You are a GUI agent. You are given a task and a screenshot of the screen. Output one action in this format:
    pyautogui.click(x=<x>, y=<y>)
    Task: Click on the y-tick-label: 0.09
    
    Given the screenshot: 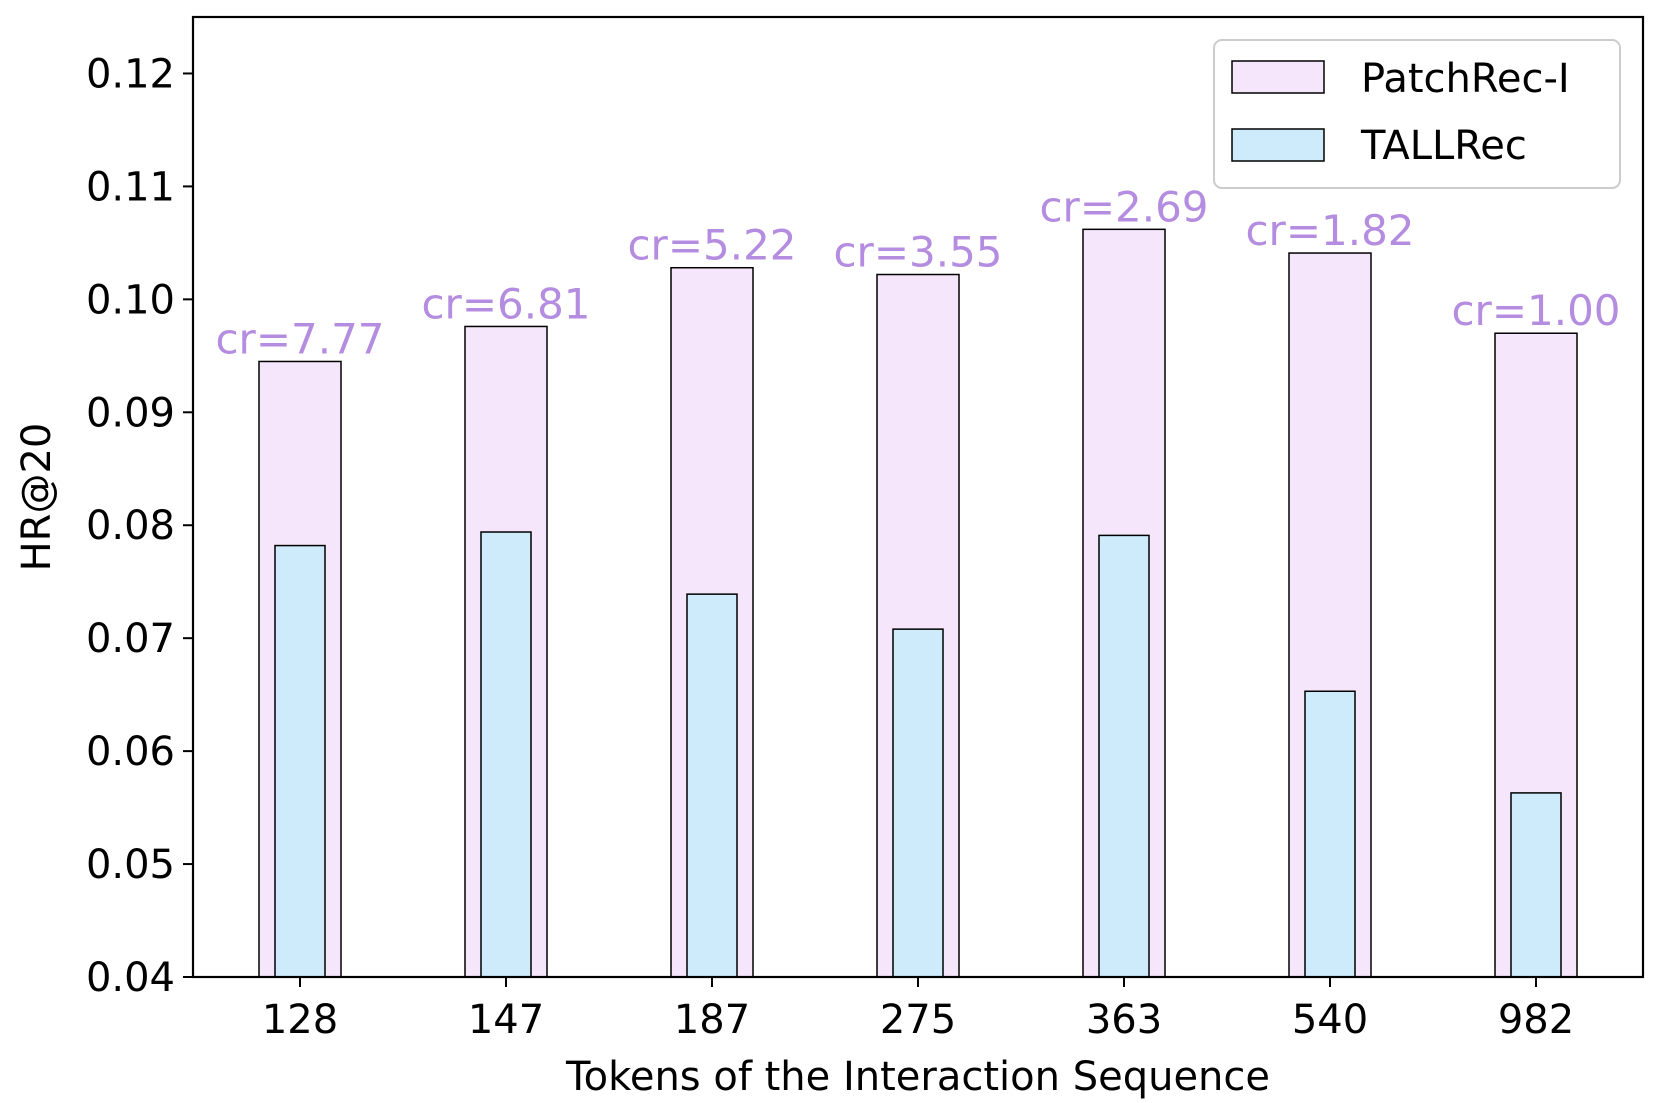 What is the action you would take?
    pyautogui.click(x=130, y=413)
    